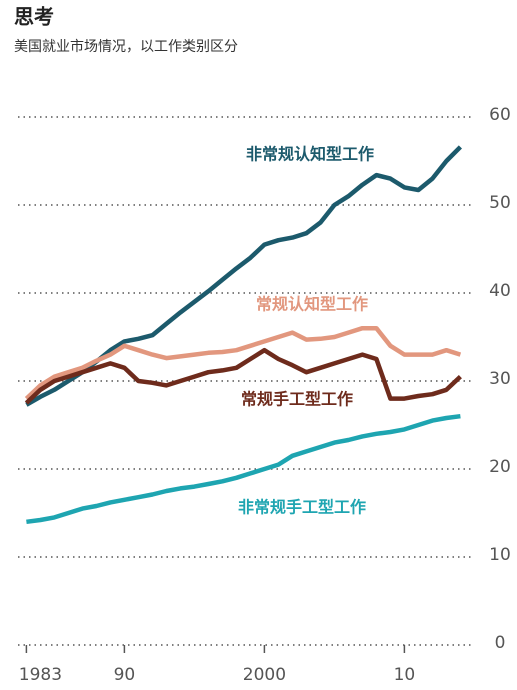 This screenshot has height=690, width=517. What do you see at coordinates (500, 115) in the screenshot?
I see `y-tick-label: 60` at bounding box center [500, 115].